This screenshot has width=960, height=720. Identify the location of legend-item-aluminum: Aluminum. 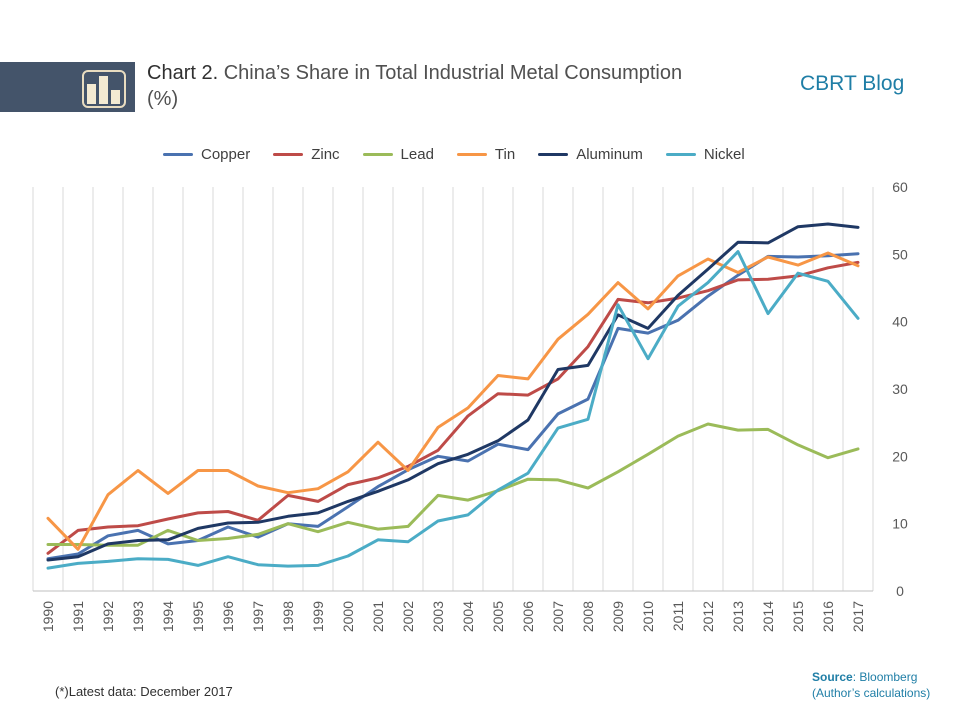
(590, 154).